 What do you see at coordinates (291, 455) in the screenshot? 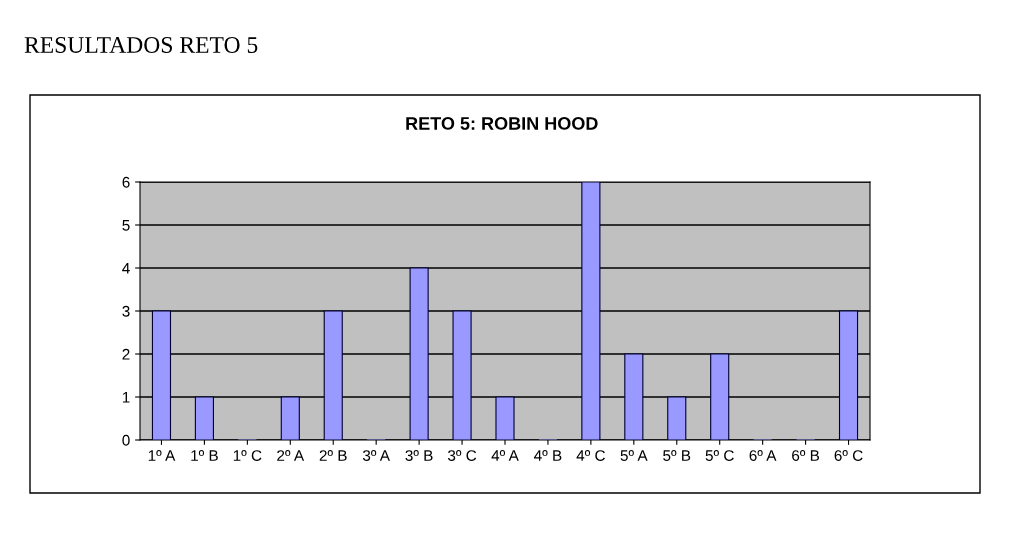
I see `x-tick-label: 2º A` at bounding box center [291, 455].